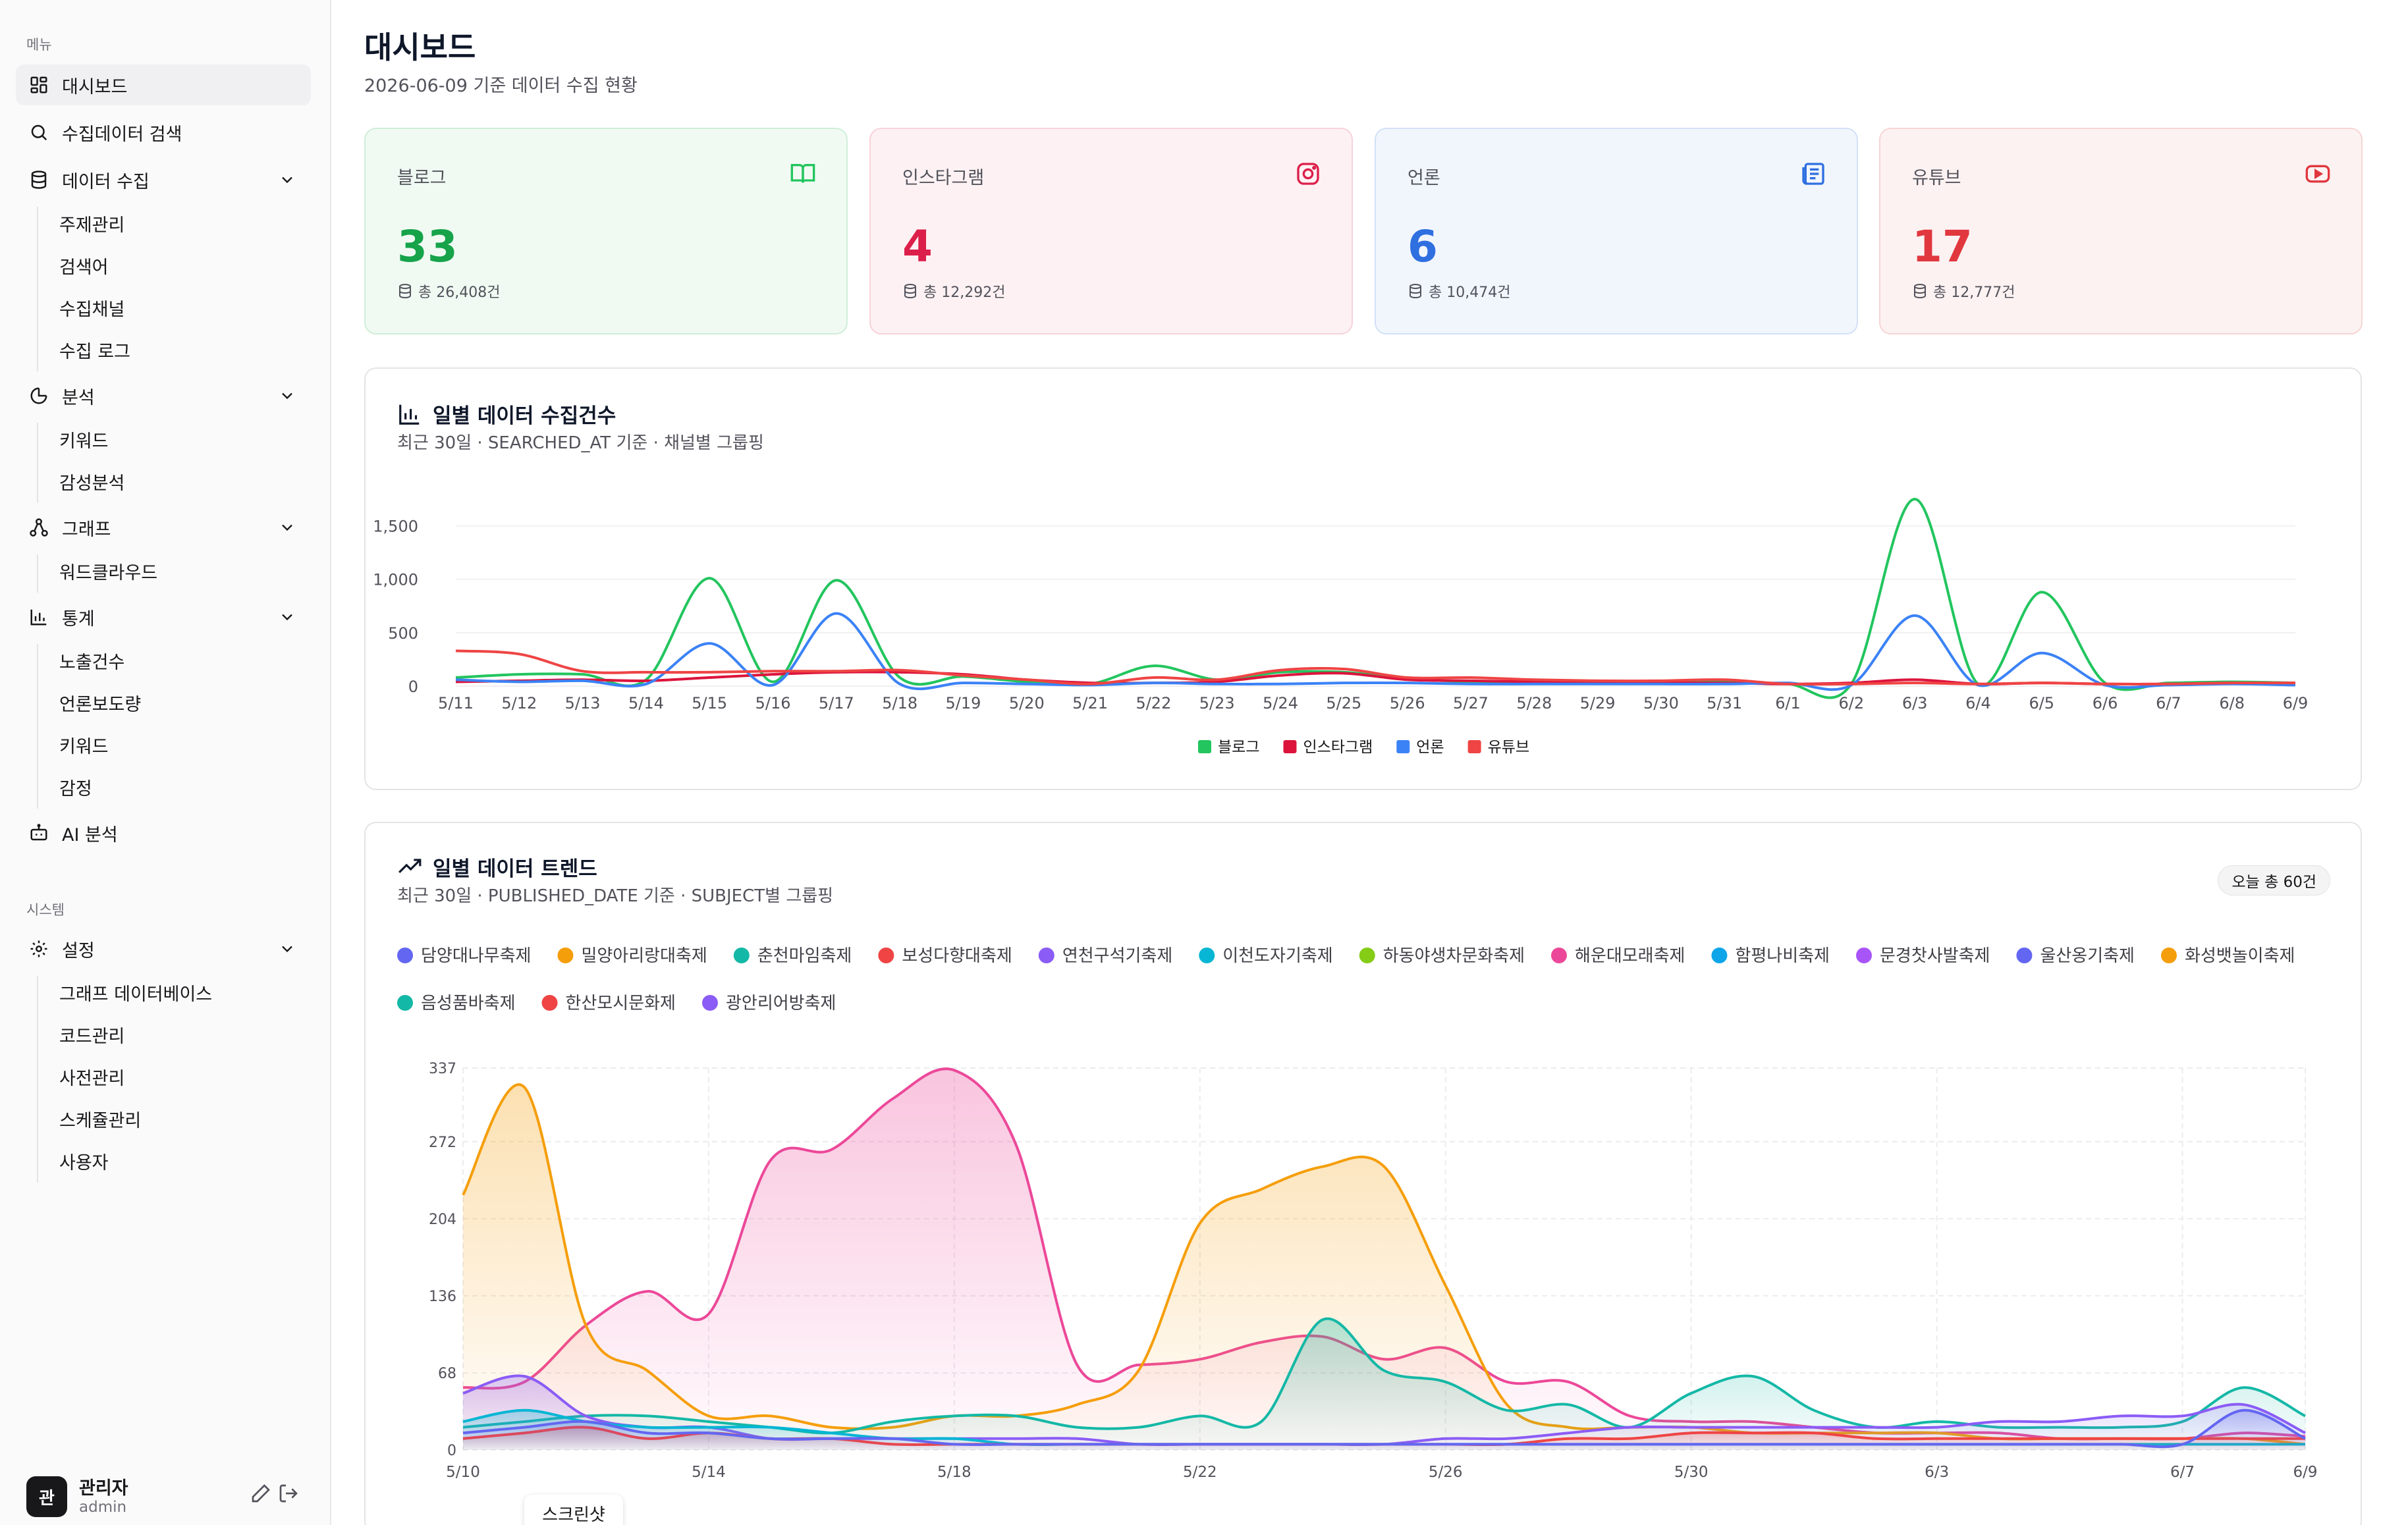 The width and height of the screenshot is (2408, 1525). What do you see at coordinates (39, 45) in the screenshot?
I see `menu-section-label: 메뉴` at bounding box center [39, 45].